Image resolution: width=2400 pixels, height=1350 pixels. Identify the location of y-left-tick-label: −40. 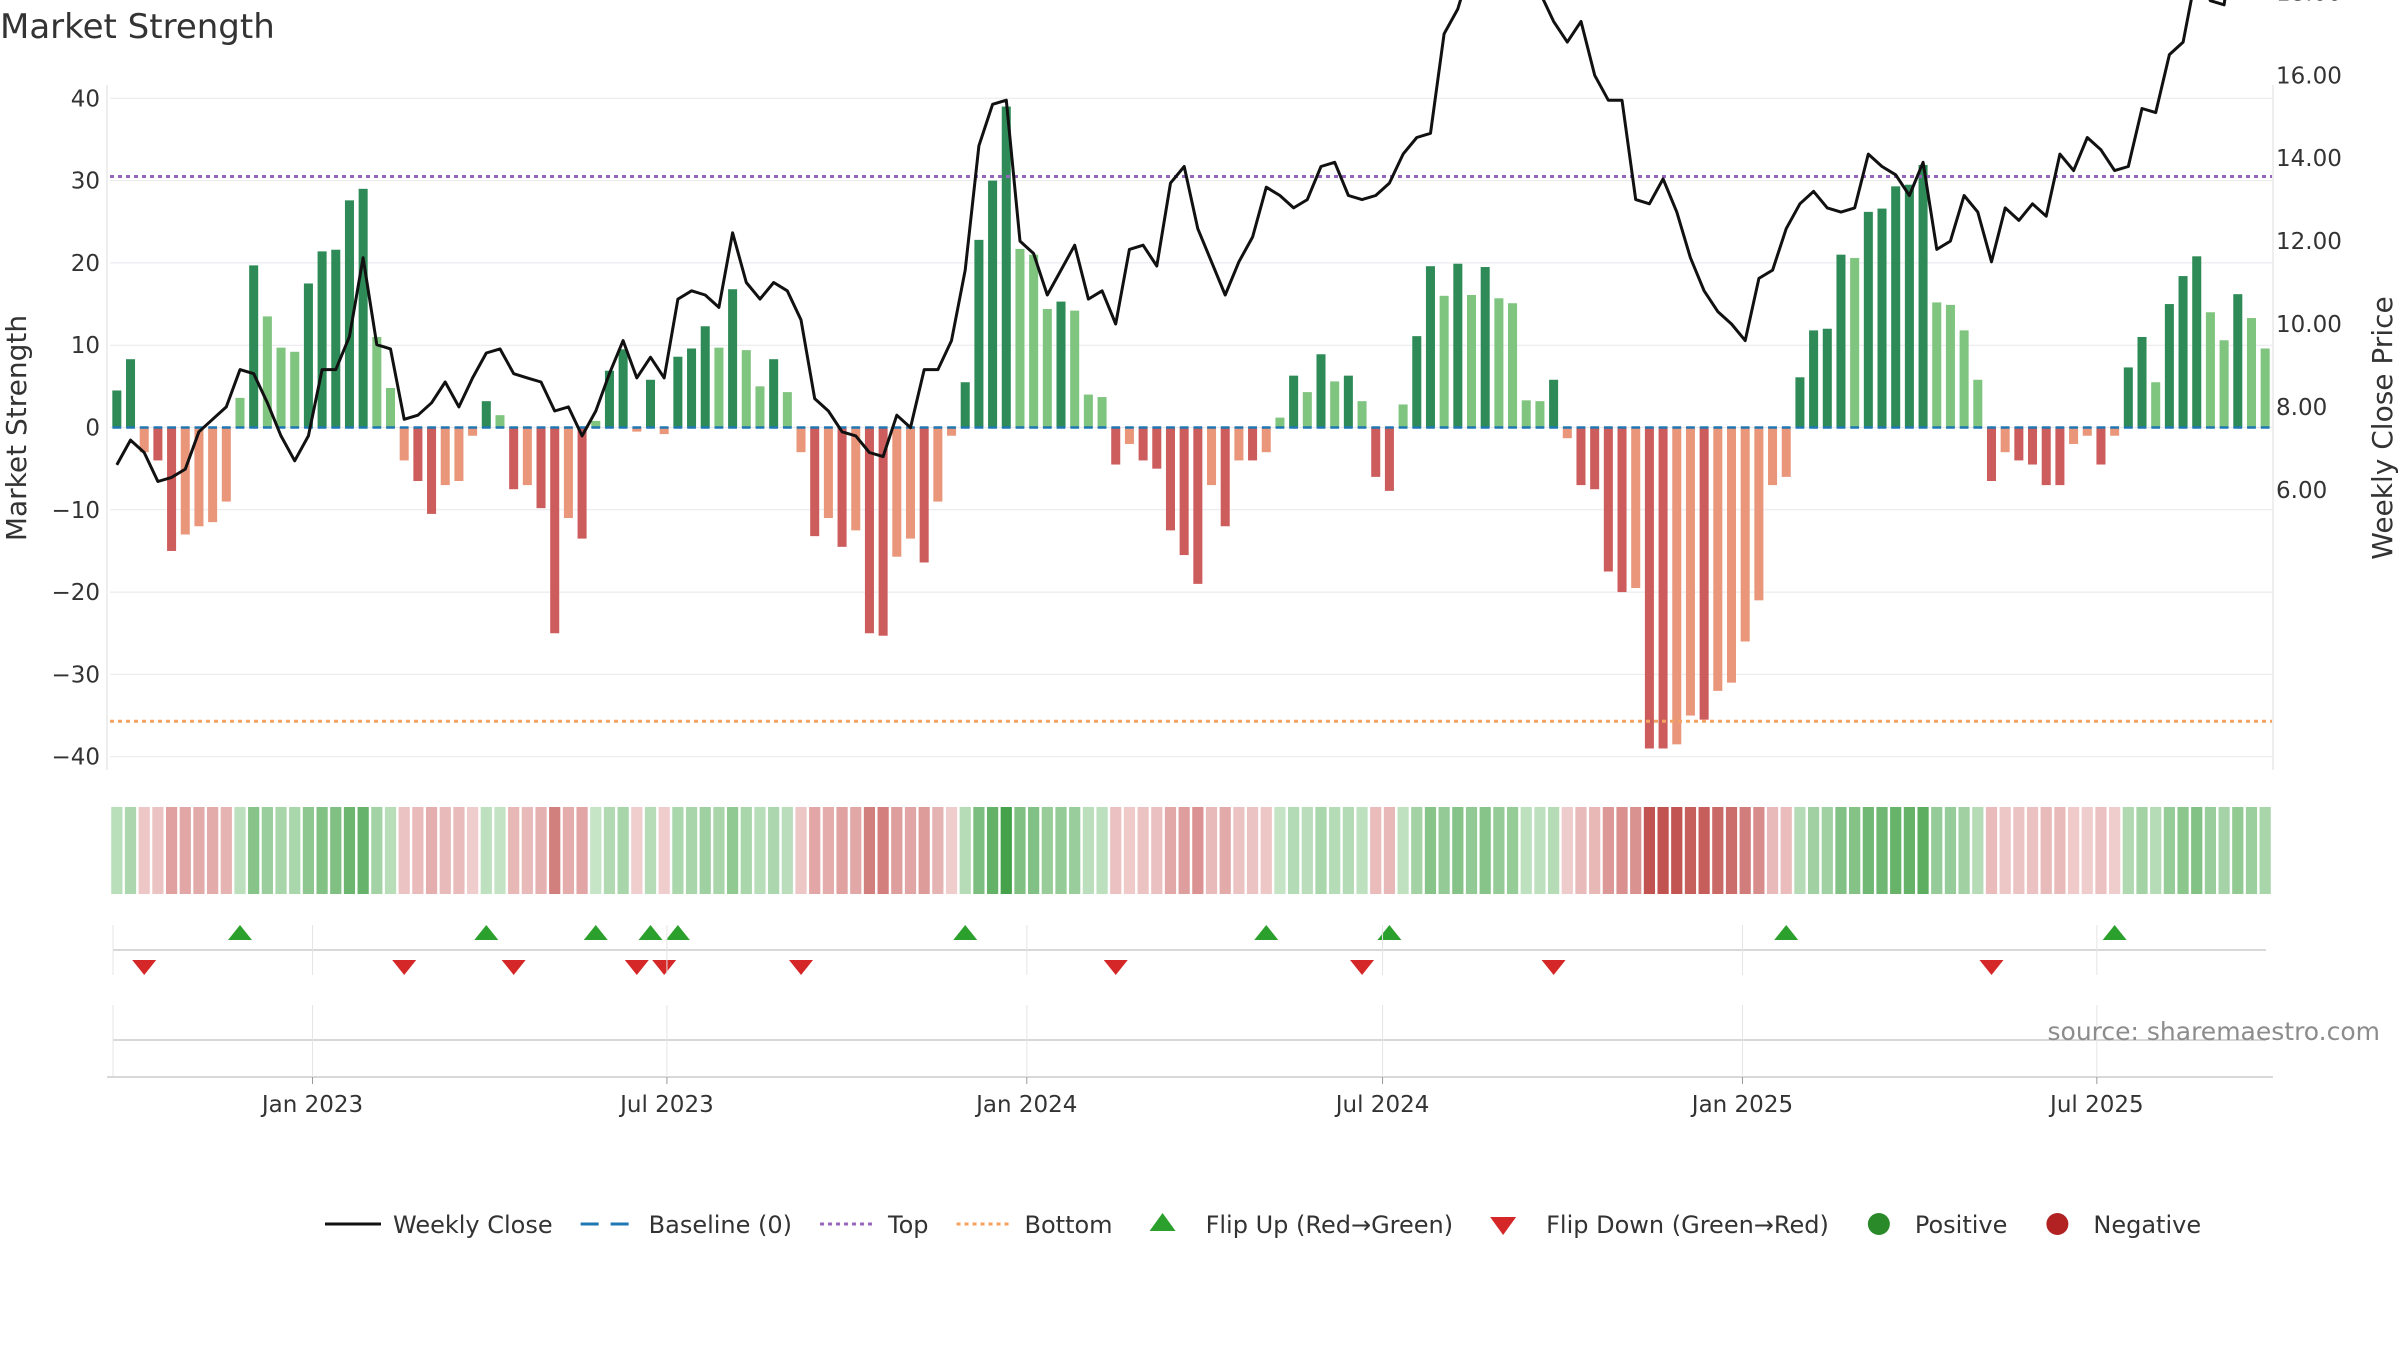
(75, 758).